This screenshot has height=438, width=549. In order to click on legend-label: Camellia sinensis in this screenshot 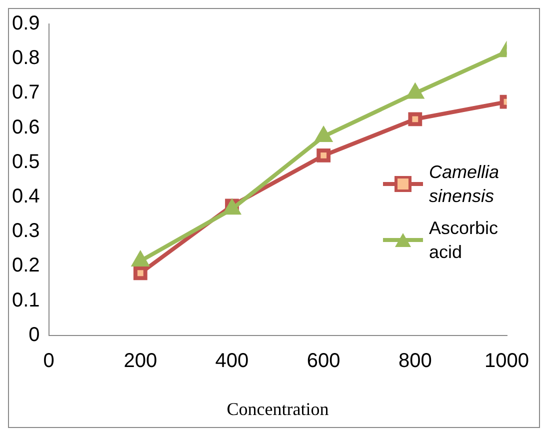, I will do `click(464, 184)`.